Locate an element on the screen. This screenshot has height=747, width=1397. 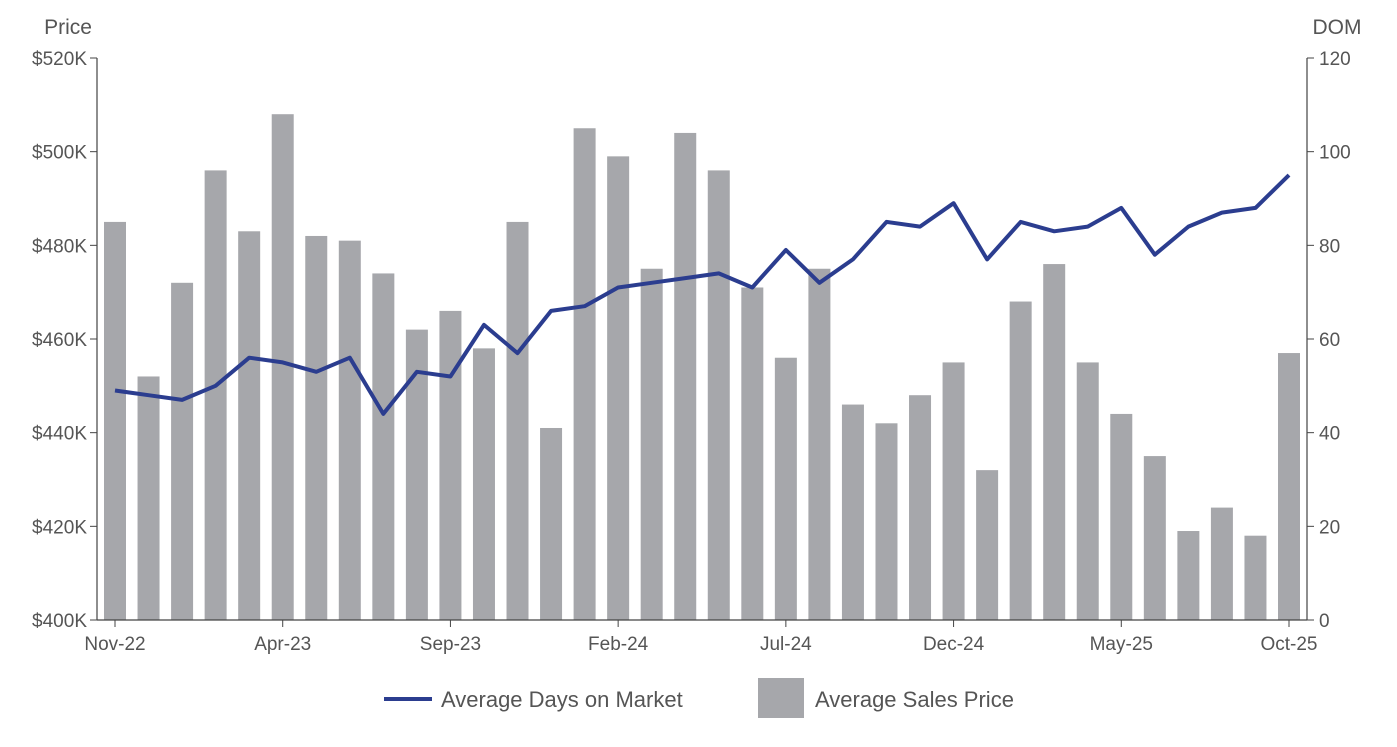
left-axis-title: Price is located at coordinates (68, 27).